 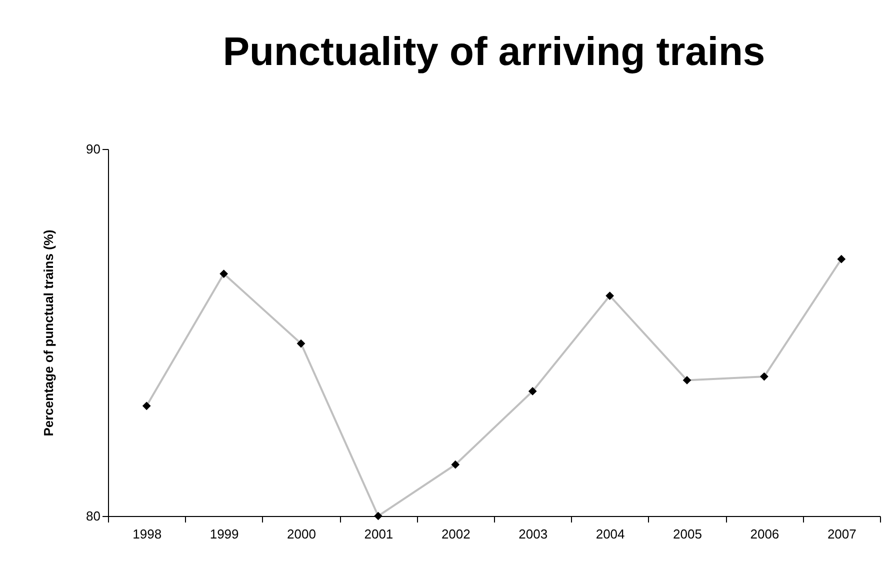 What do you see at coordinates (93, 516) in the screenshot?
I see `y-tick-label: 80` at bounding box center [93, 516].